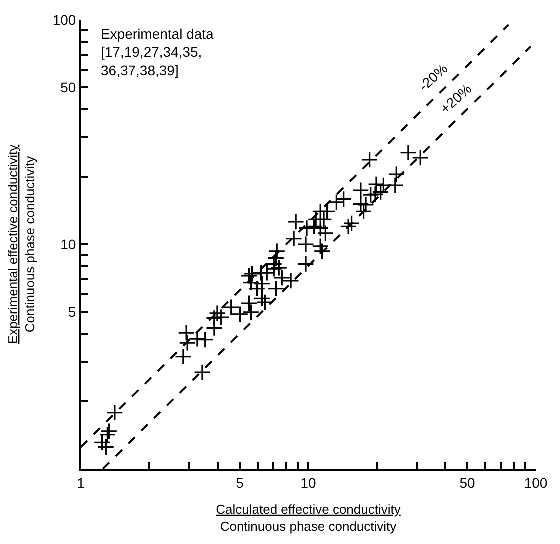 This screenshot has width=560, height=544. What do you see at coordinates (72, 312) in the screenshot?
I see `y-tick-label: 5` at bounding box center [72, 312].